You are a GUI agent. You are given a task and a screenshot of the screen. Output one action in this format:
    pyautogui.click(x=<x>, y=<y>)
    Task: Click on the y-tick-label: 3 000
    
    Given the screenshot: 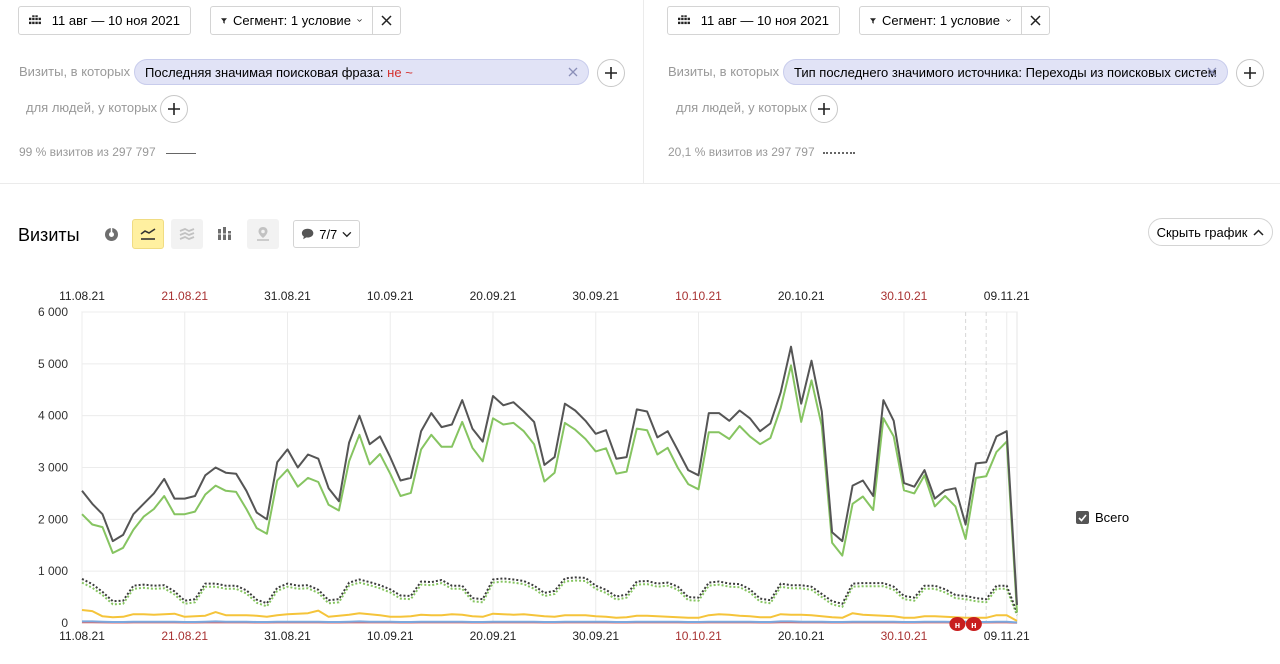 What is the action you would take?
    pyautogui.click(x=53, y=468)
    